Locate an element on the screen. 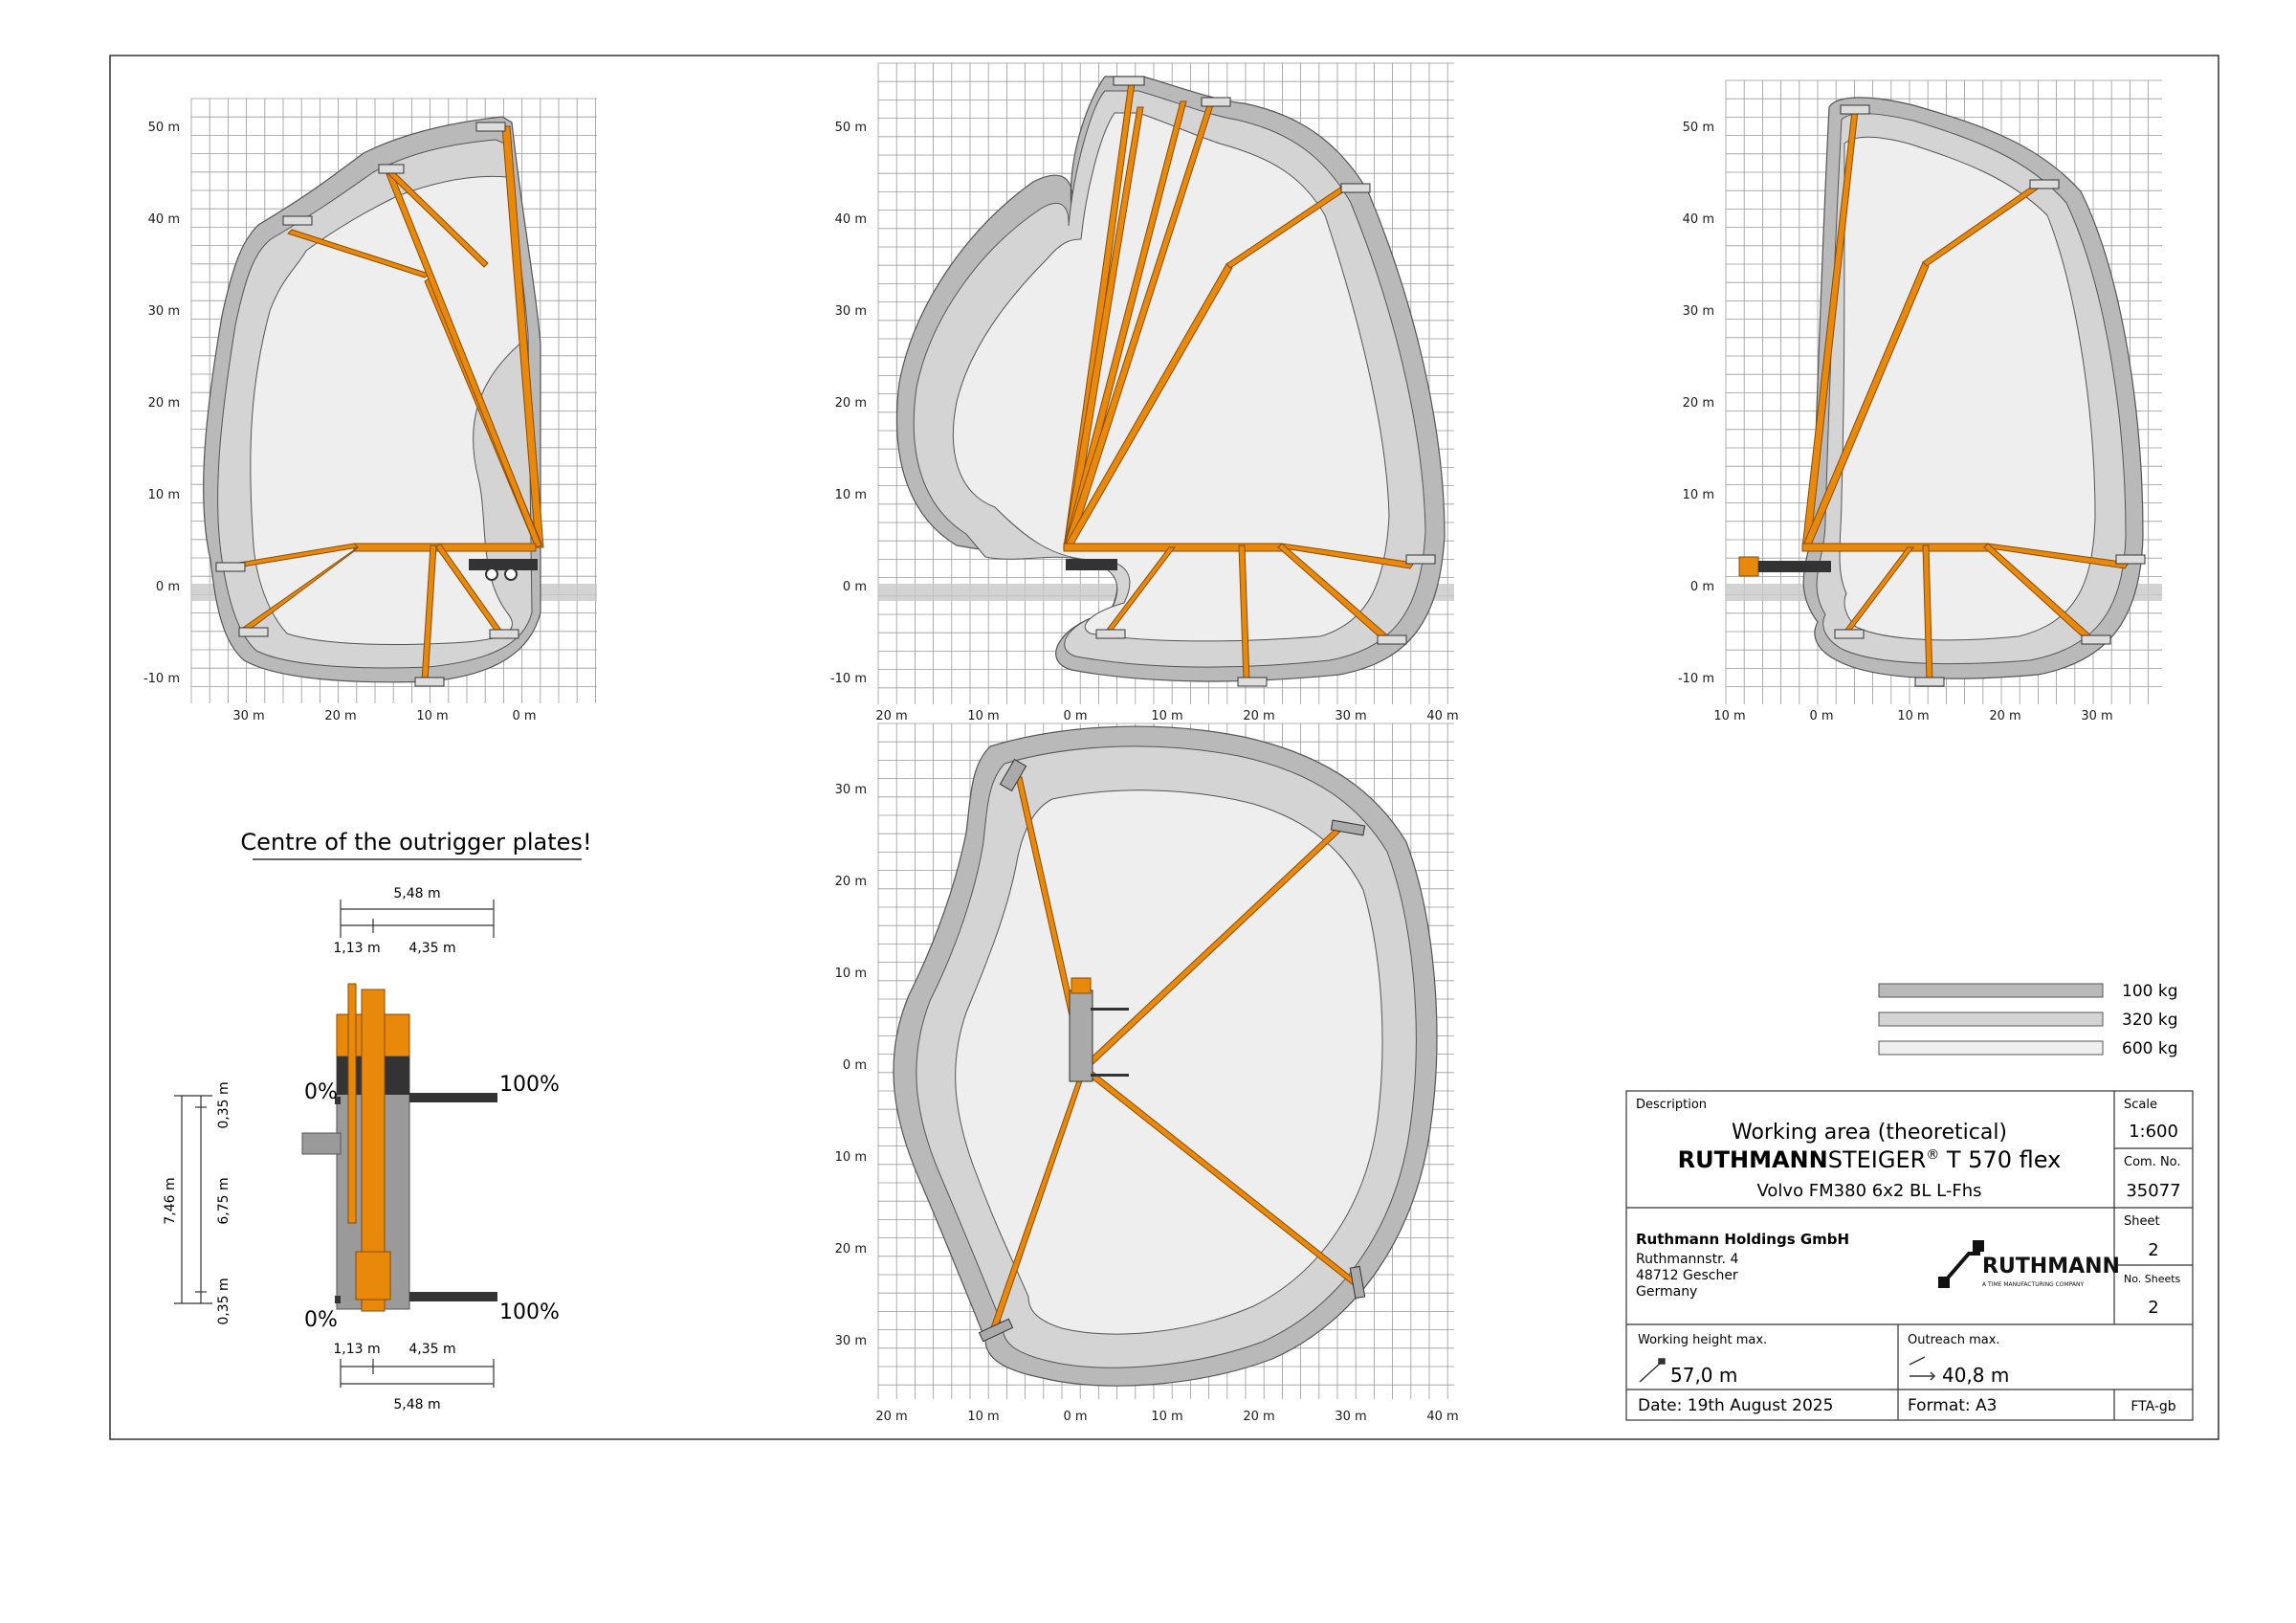 The width and height of the screenshot is (2296, 1623). tb-line2: RUTHMANNSTEIGER® T 570 flex is located at coordinates (1870, 1159).